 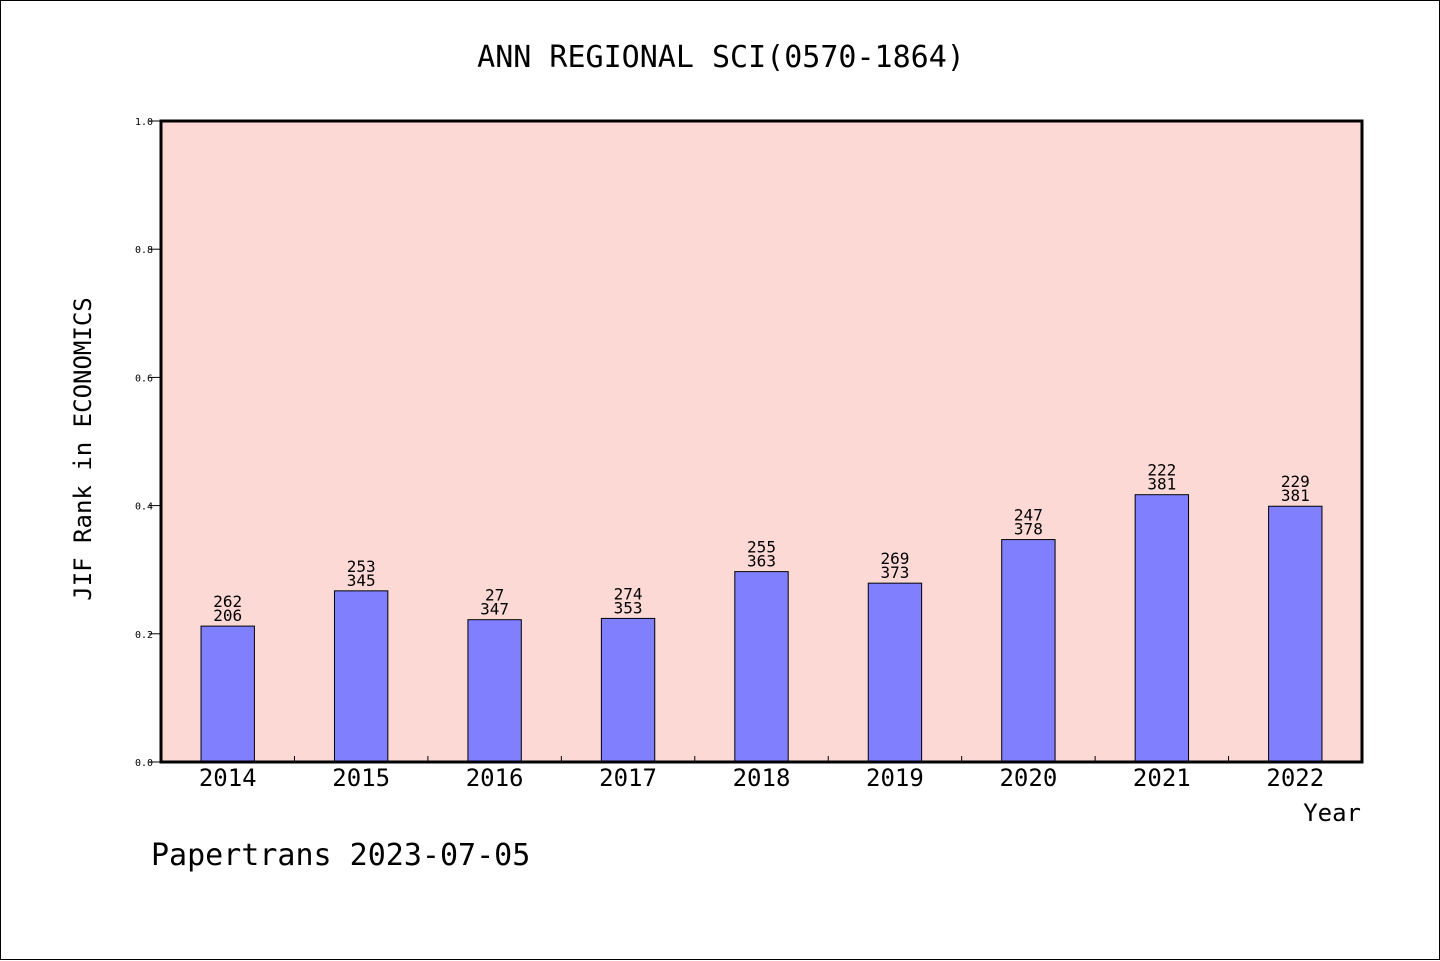 What do you see at coordinates (1332, 813) in the screenshot?
I see `x-axis-label: Year` at bounding box center [1332, 813].